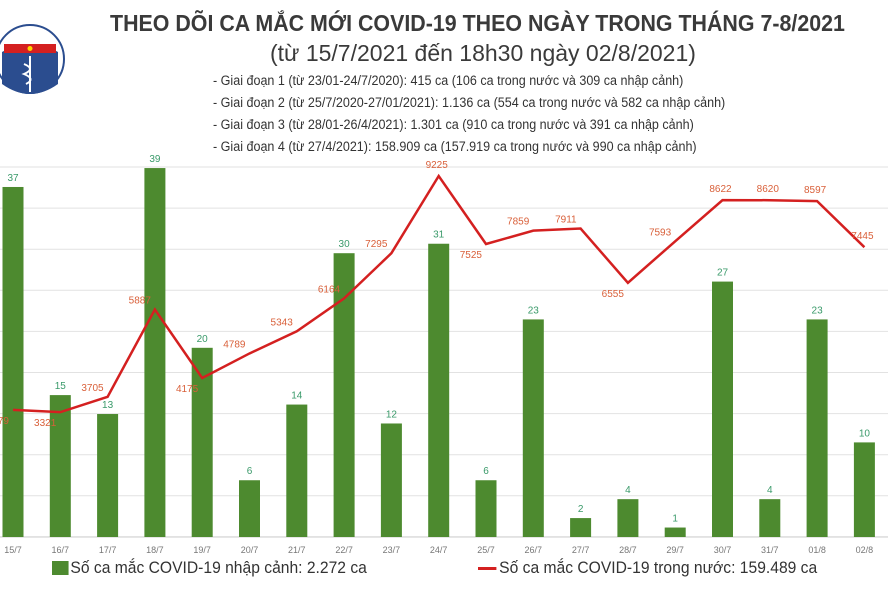 This screenshot has height=592, width=888. I want to click on bar-29/7, so click(675, 532).